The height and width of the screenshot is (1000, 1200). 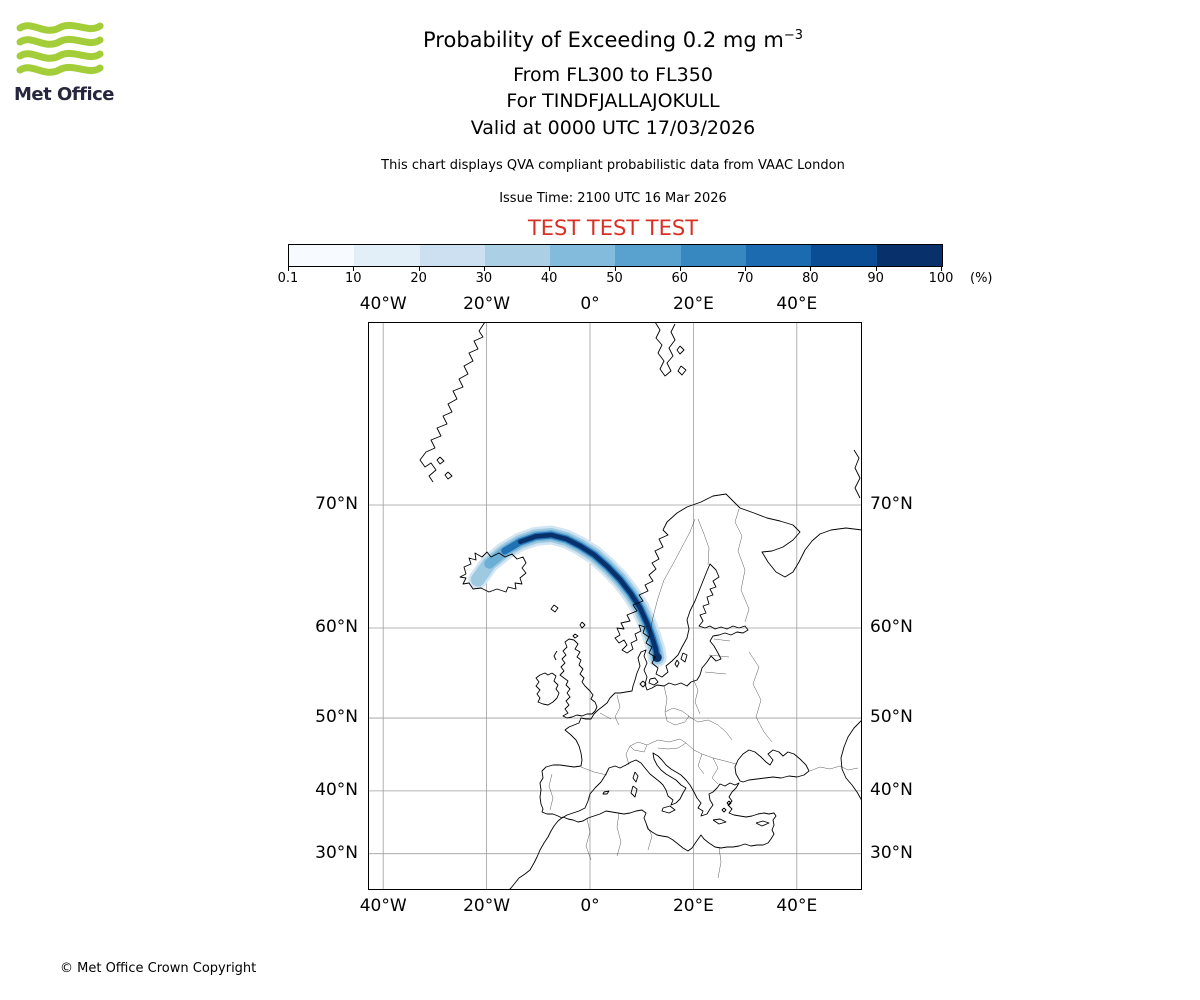 I want to click on colorbar-tick-label: 0.1, so click(x=288, y=278).